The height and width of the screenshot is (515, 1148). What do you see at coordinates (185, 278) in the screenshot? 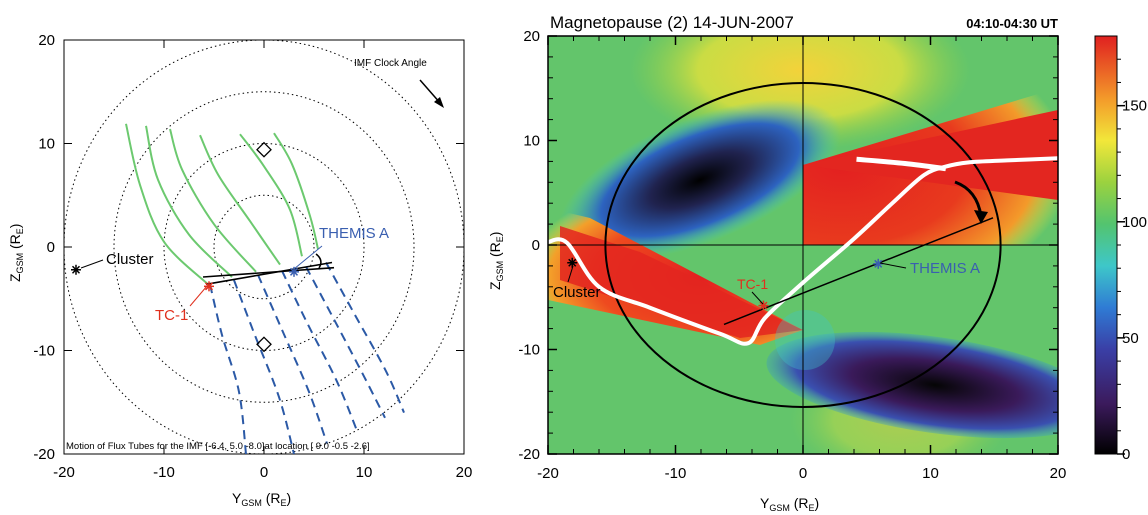
I see `left-spacecraft-markers` at bounding box center [185, 278].